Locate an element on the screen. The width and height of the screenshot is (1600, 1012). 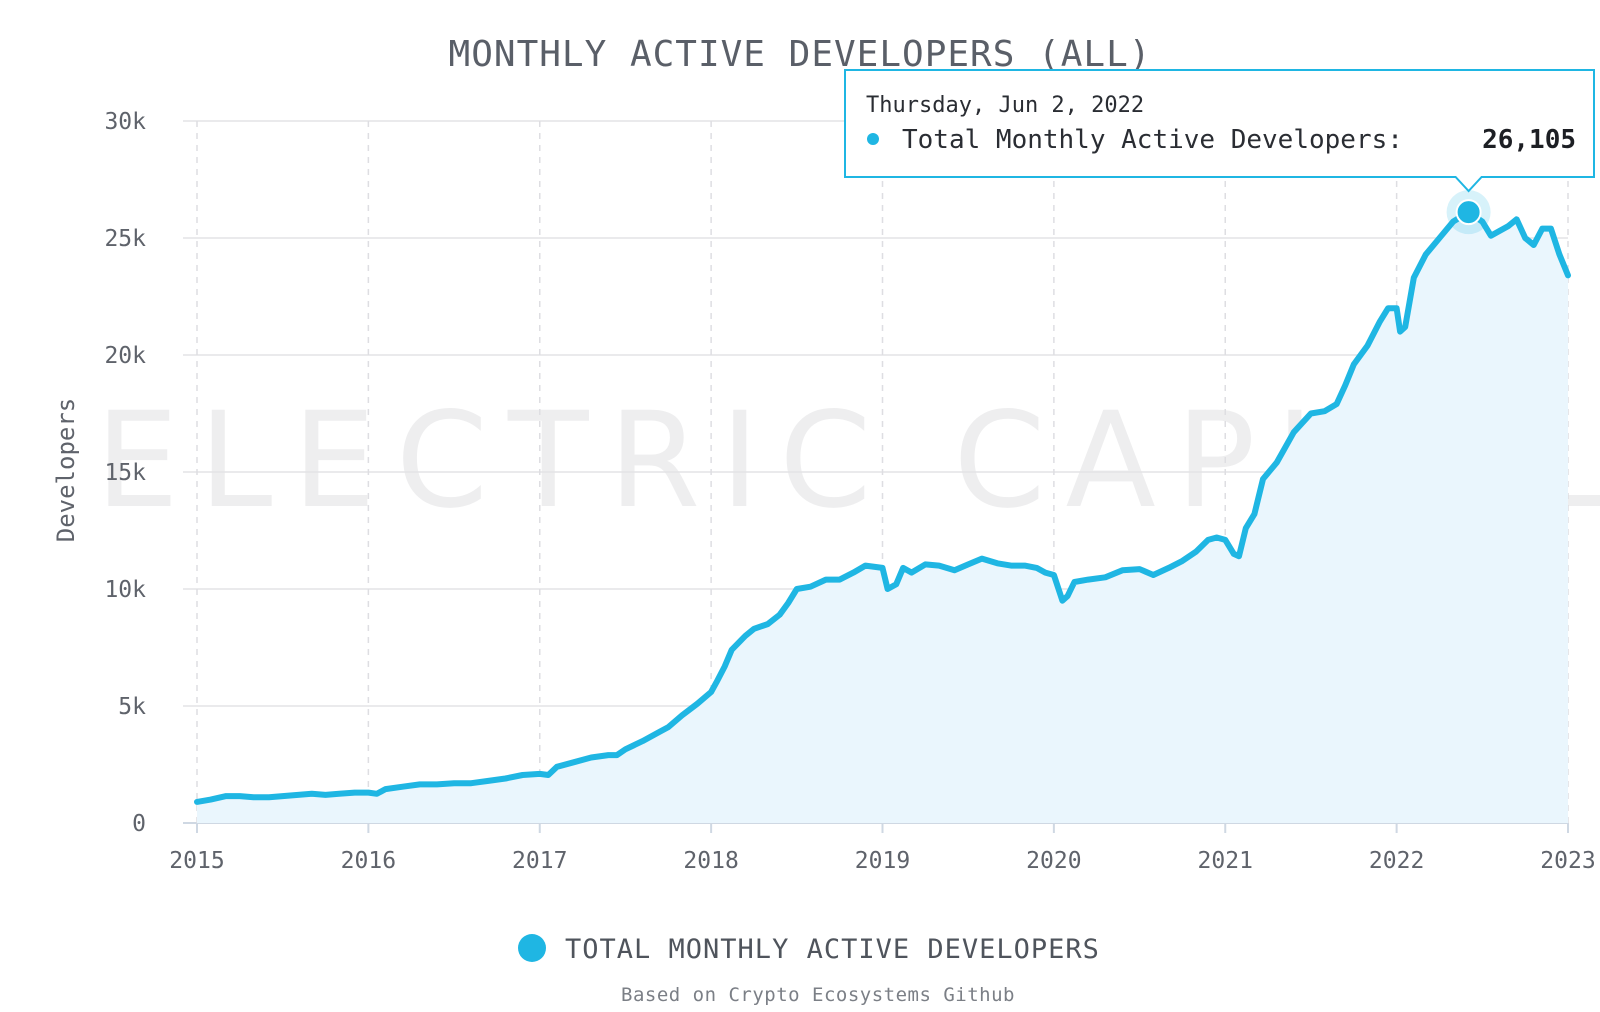
x-tick-label: 2017 is located at coordinates (539, 861).